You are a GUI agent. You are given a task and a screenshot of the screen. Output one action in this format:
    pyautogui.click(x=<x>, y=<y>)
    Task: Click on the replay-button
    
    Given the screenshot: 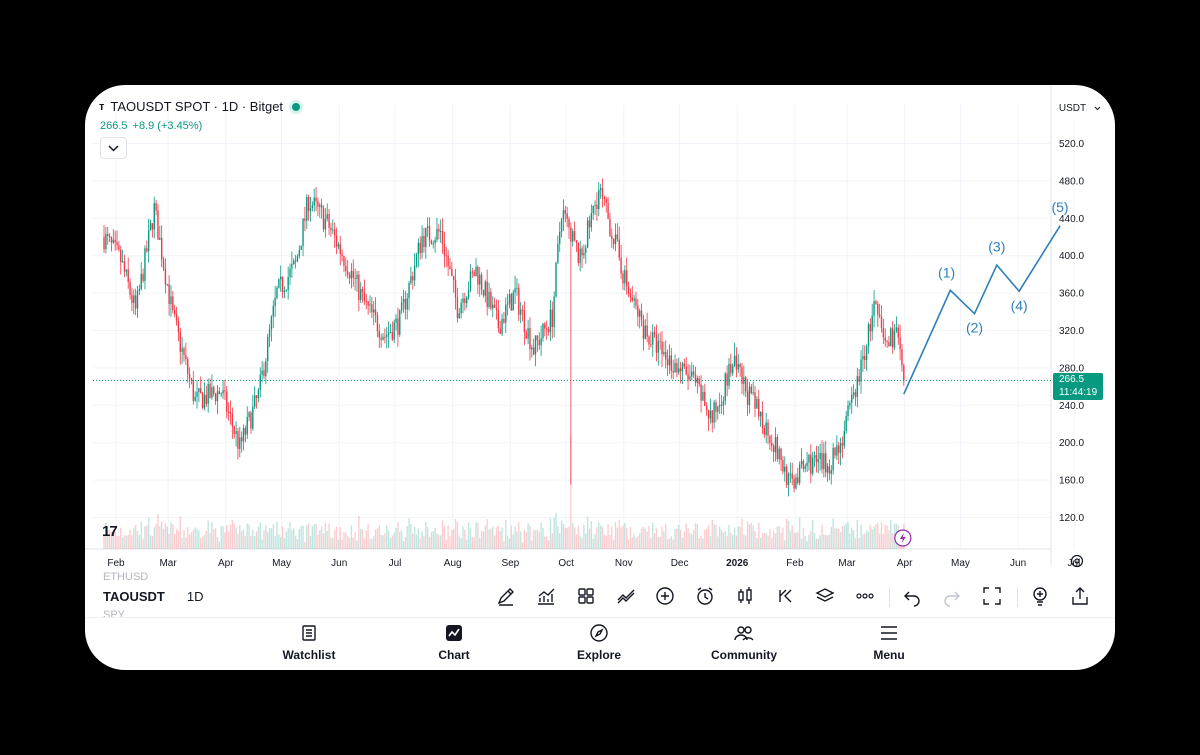 What is the action you would take?
    pyautogui.click(x=785, y=596)
    